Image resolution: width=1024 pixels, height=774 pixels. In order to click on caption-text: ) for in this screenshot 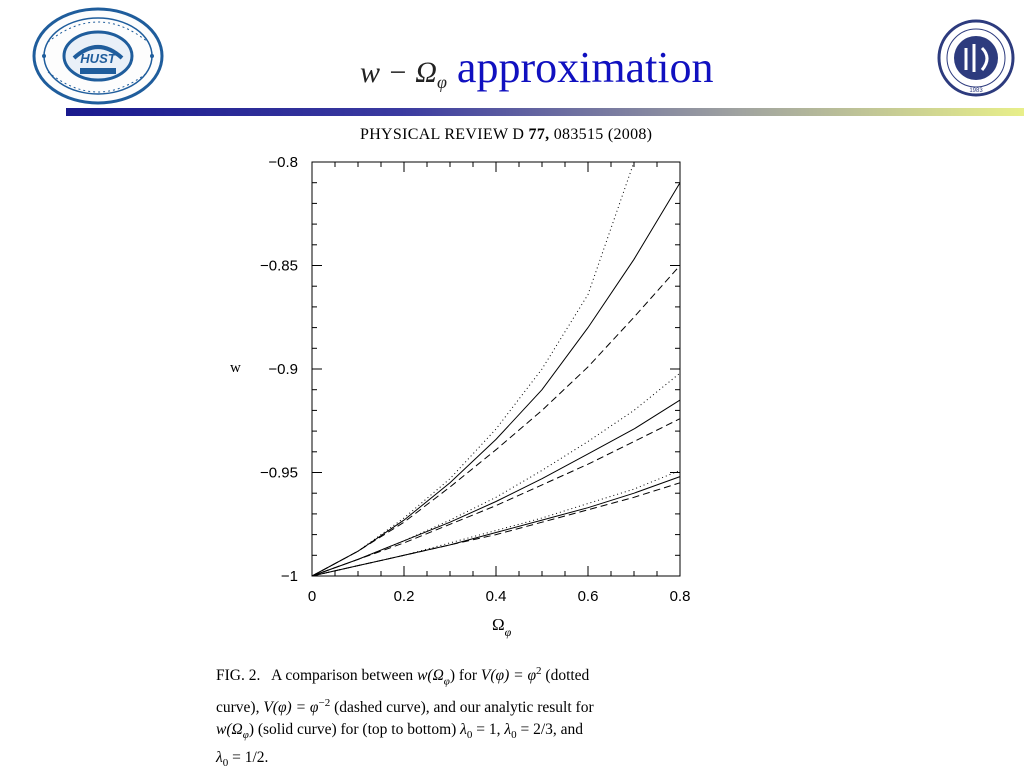, I will do `click(463, 676)`.